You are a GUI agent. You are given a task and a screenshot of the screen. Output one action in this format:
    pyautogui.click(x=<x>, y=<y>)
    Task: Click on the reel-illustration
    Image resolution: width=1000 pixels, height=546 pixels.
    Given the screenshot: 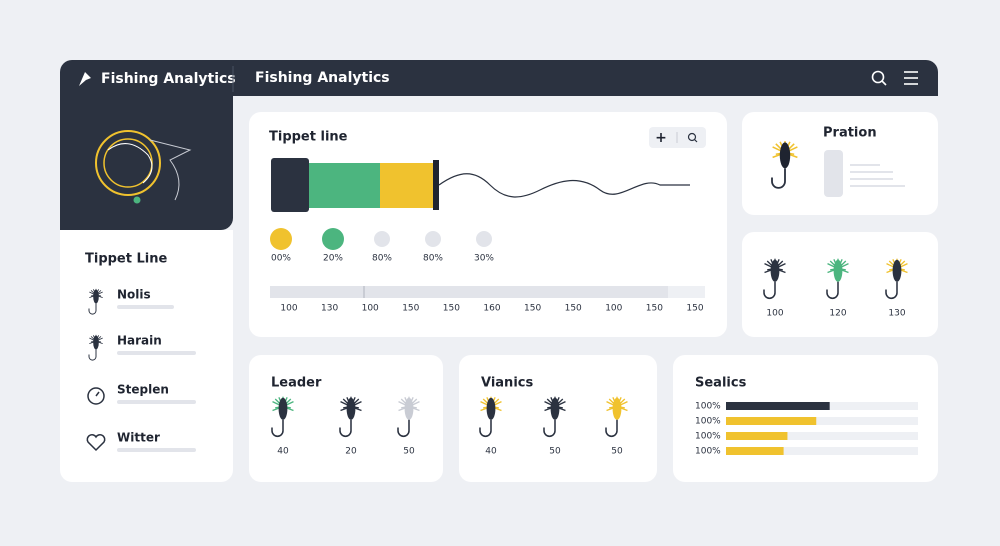 What is the action you would take?
    pyautogui.click(x=143, y=167)
    